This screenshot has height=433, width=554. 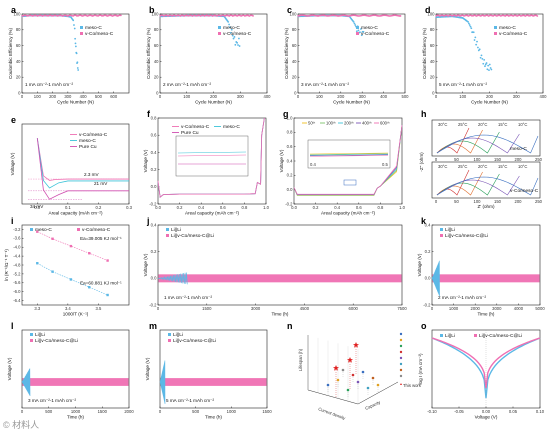 What do you see at coordinates (81, 33) in the screenshot?
I see `legend-swatch-a` at bounding box center [81, 33].